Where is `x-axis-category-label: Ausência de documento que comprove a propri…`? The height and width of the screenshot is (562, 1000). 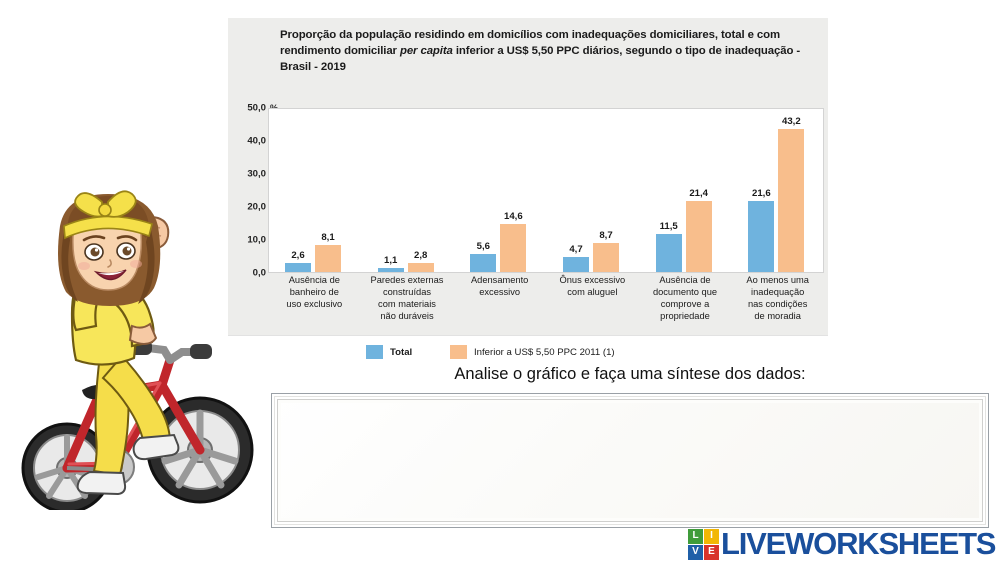
x-axis-category-label: Ausência de documento que comprove a propri… is located at coordinates (685, 299).